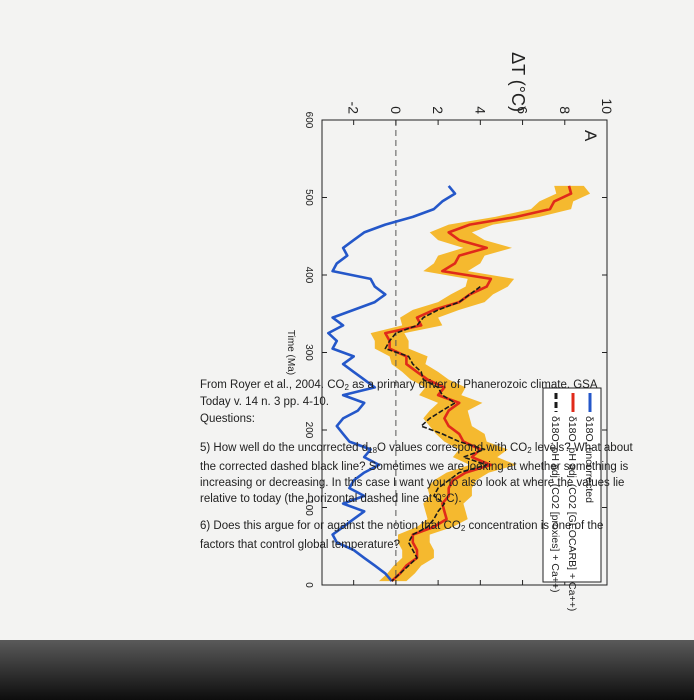 The width and height of the screenshot is (694, 700). What do you see at coordinates (572, 513) in the screenshot?
I see `legend-entry-1: δ18O, pH adj. (CO2 [GEOCARB] + Ca++)` at bounding box center [572, 513].